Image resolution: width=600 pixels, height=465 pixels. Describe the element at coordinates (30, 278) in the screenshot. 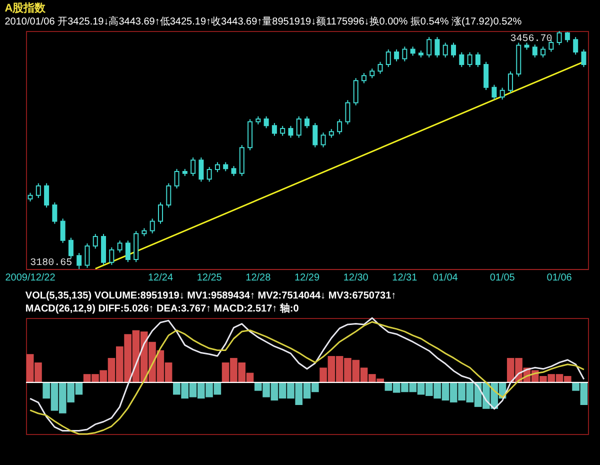

I see `x-tick-label: 2009/12/22` at that location.